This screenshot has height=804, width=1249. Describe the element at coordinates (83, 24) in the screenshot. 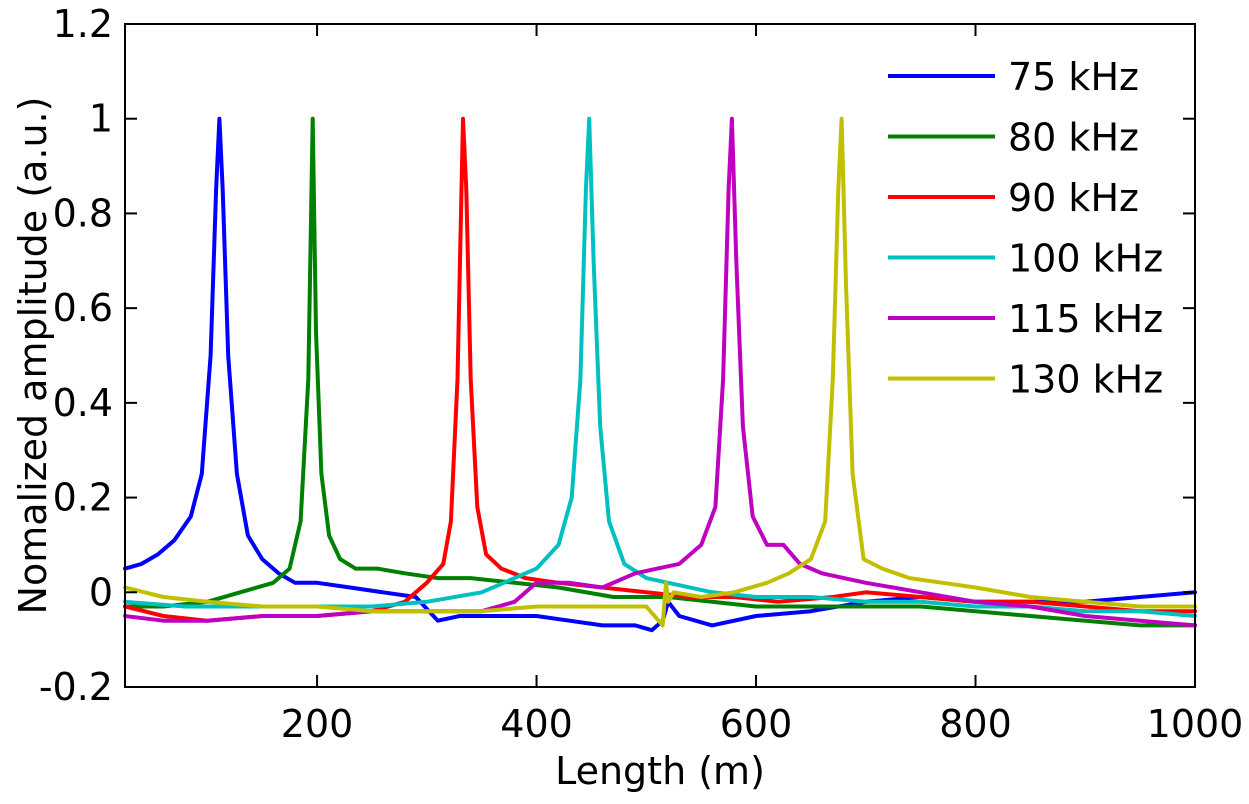

I see `y-tick-label: 1.2` at that location.